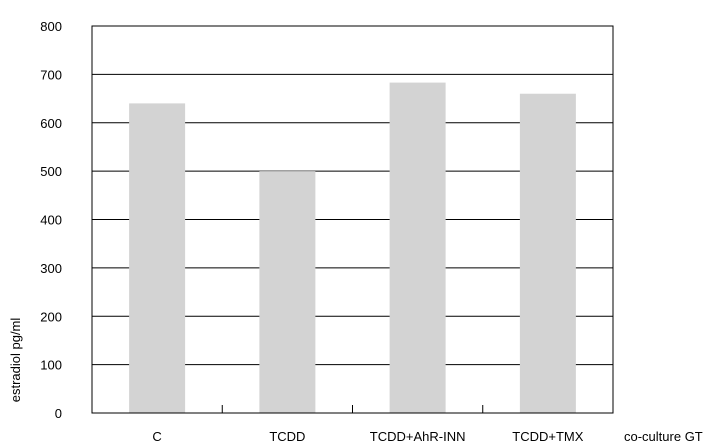 The height and width of the screenshot is (444, 725). I want to click on y-tick-label: 600, so click(51, 123).